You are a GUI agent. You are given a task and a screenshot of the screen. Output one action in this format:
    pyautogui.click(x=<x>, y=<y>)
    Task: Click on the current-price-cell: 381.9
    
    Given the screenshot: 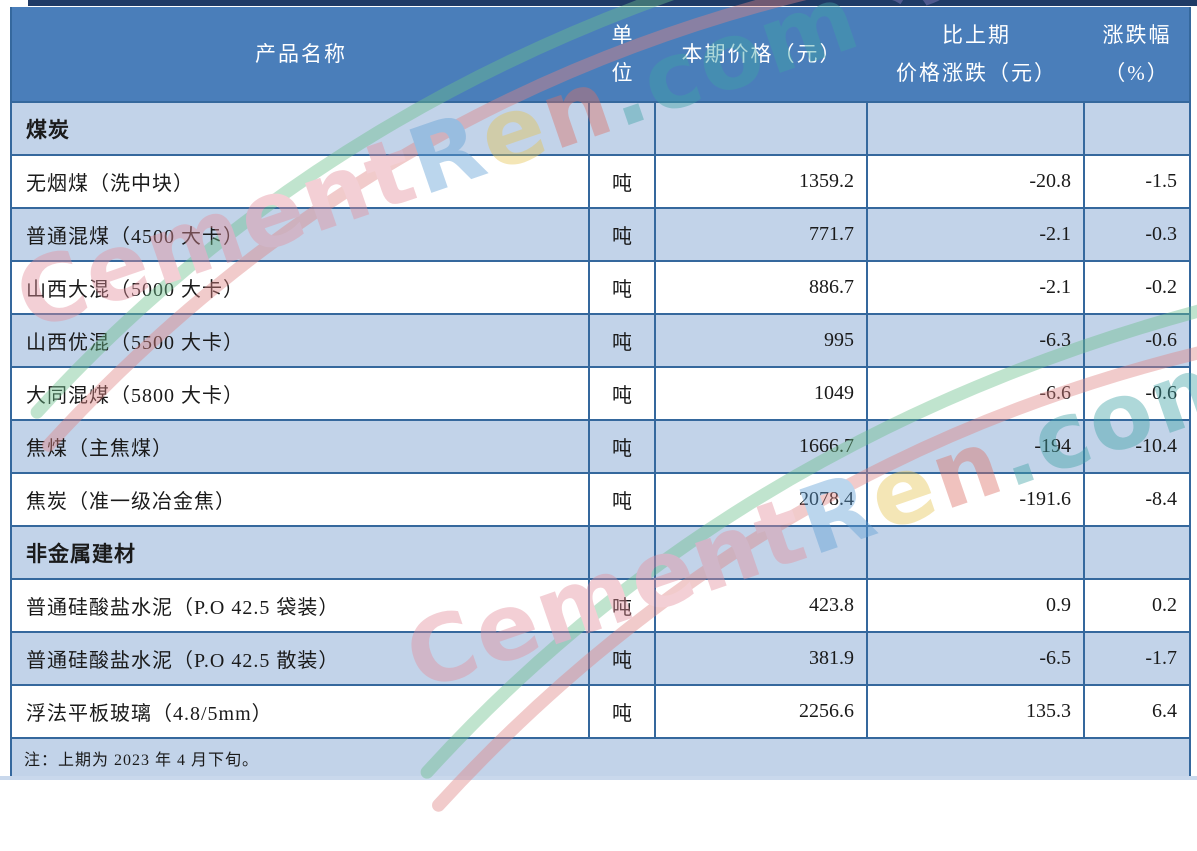 What is the action you would take?
    pyautogui.click(x=762, y=659)
    